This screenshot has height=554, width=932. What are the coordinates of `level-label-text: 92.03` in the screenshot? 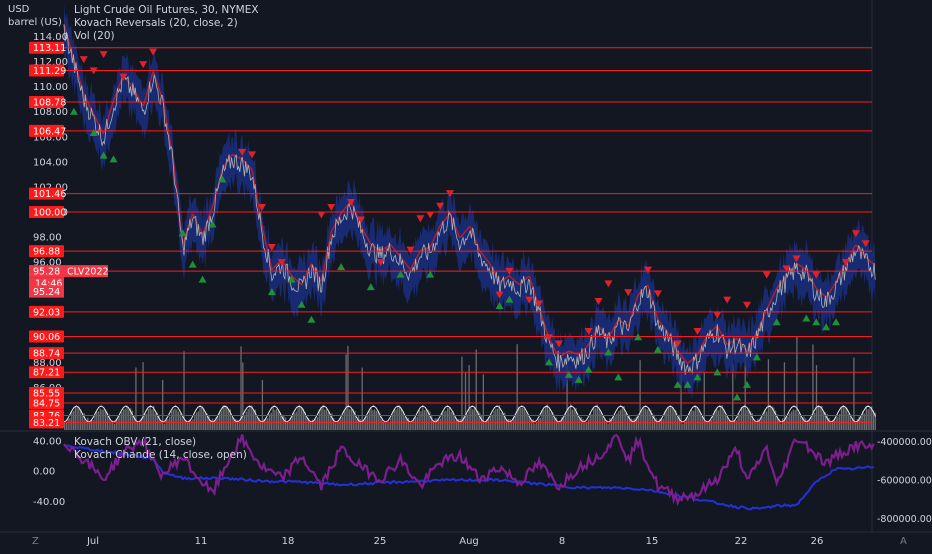 It's located at (46, 312).